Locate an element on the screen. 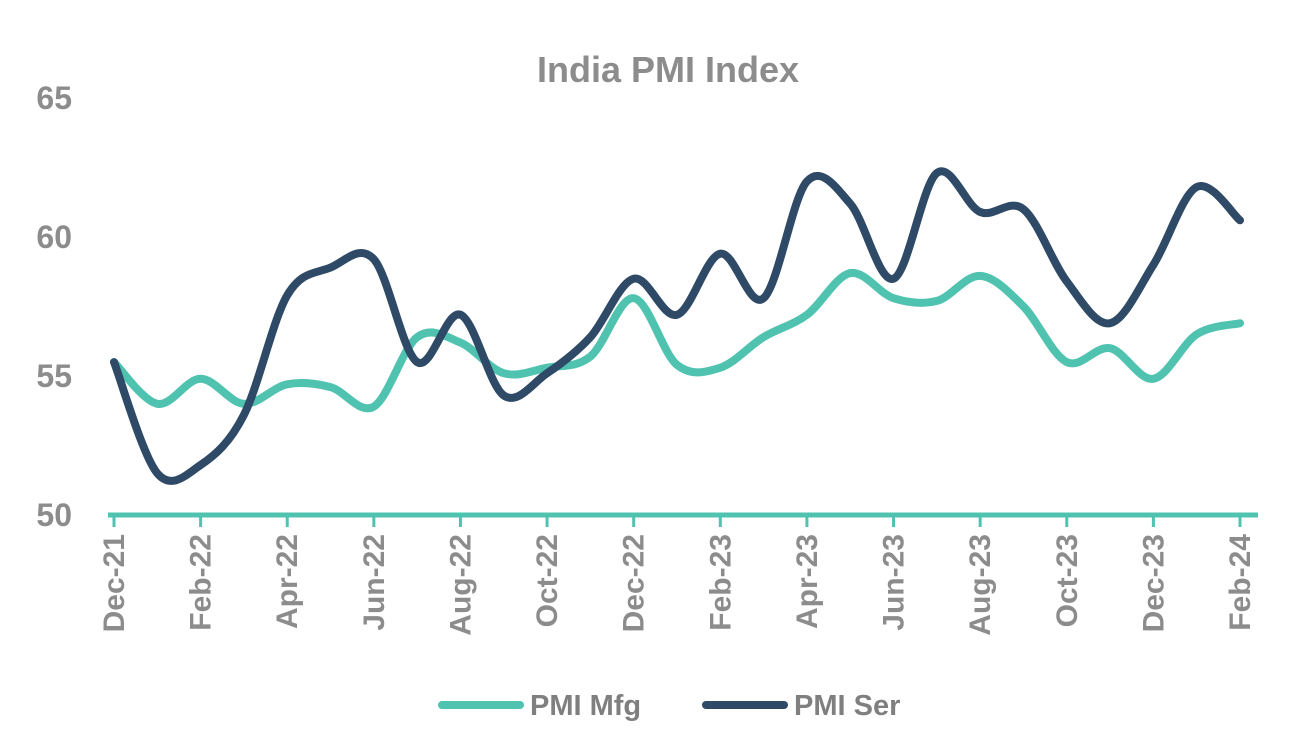 The image size is (1312, 733). x-axis is located at coordinates (683, 519).